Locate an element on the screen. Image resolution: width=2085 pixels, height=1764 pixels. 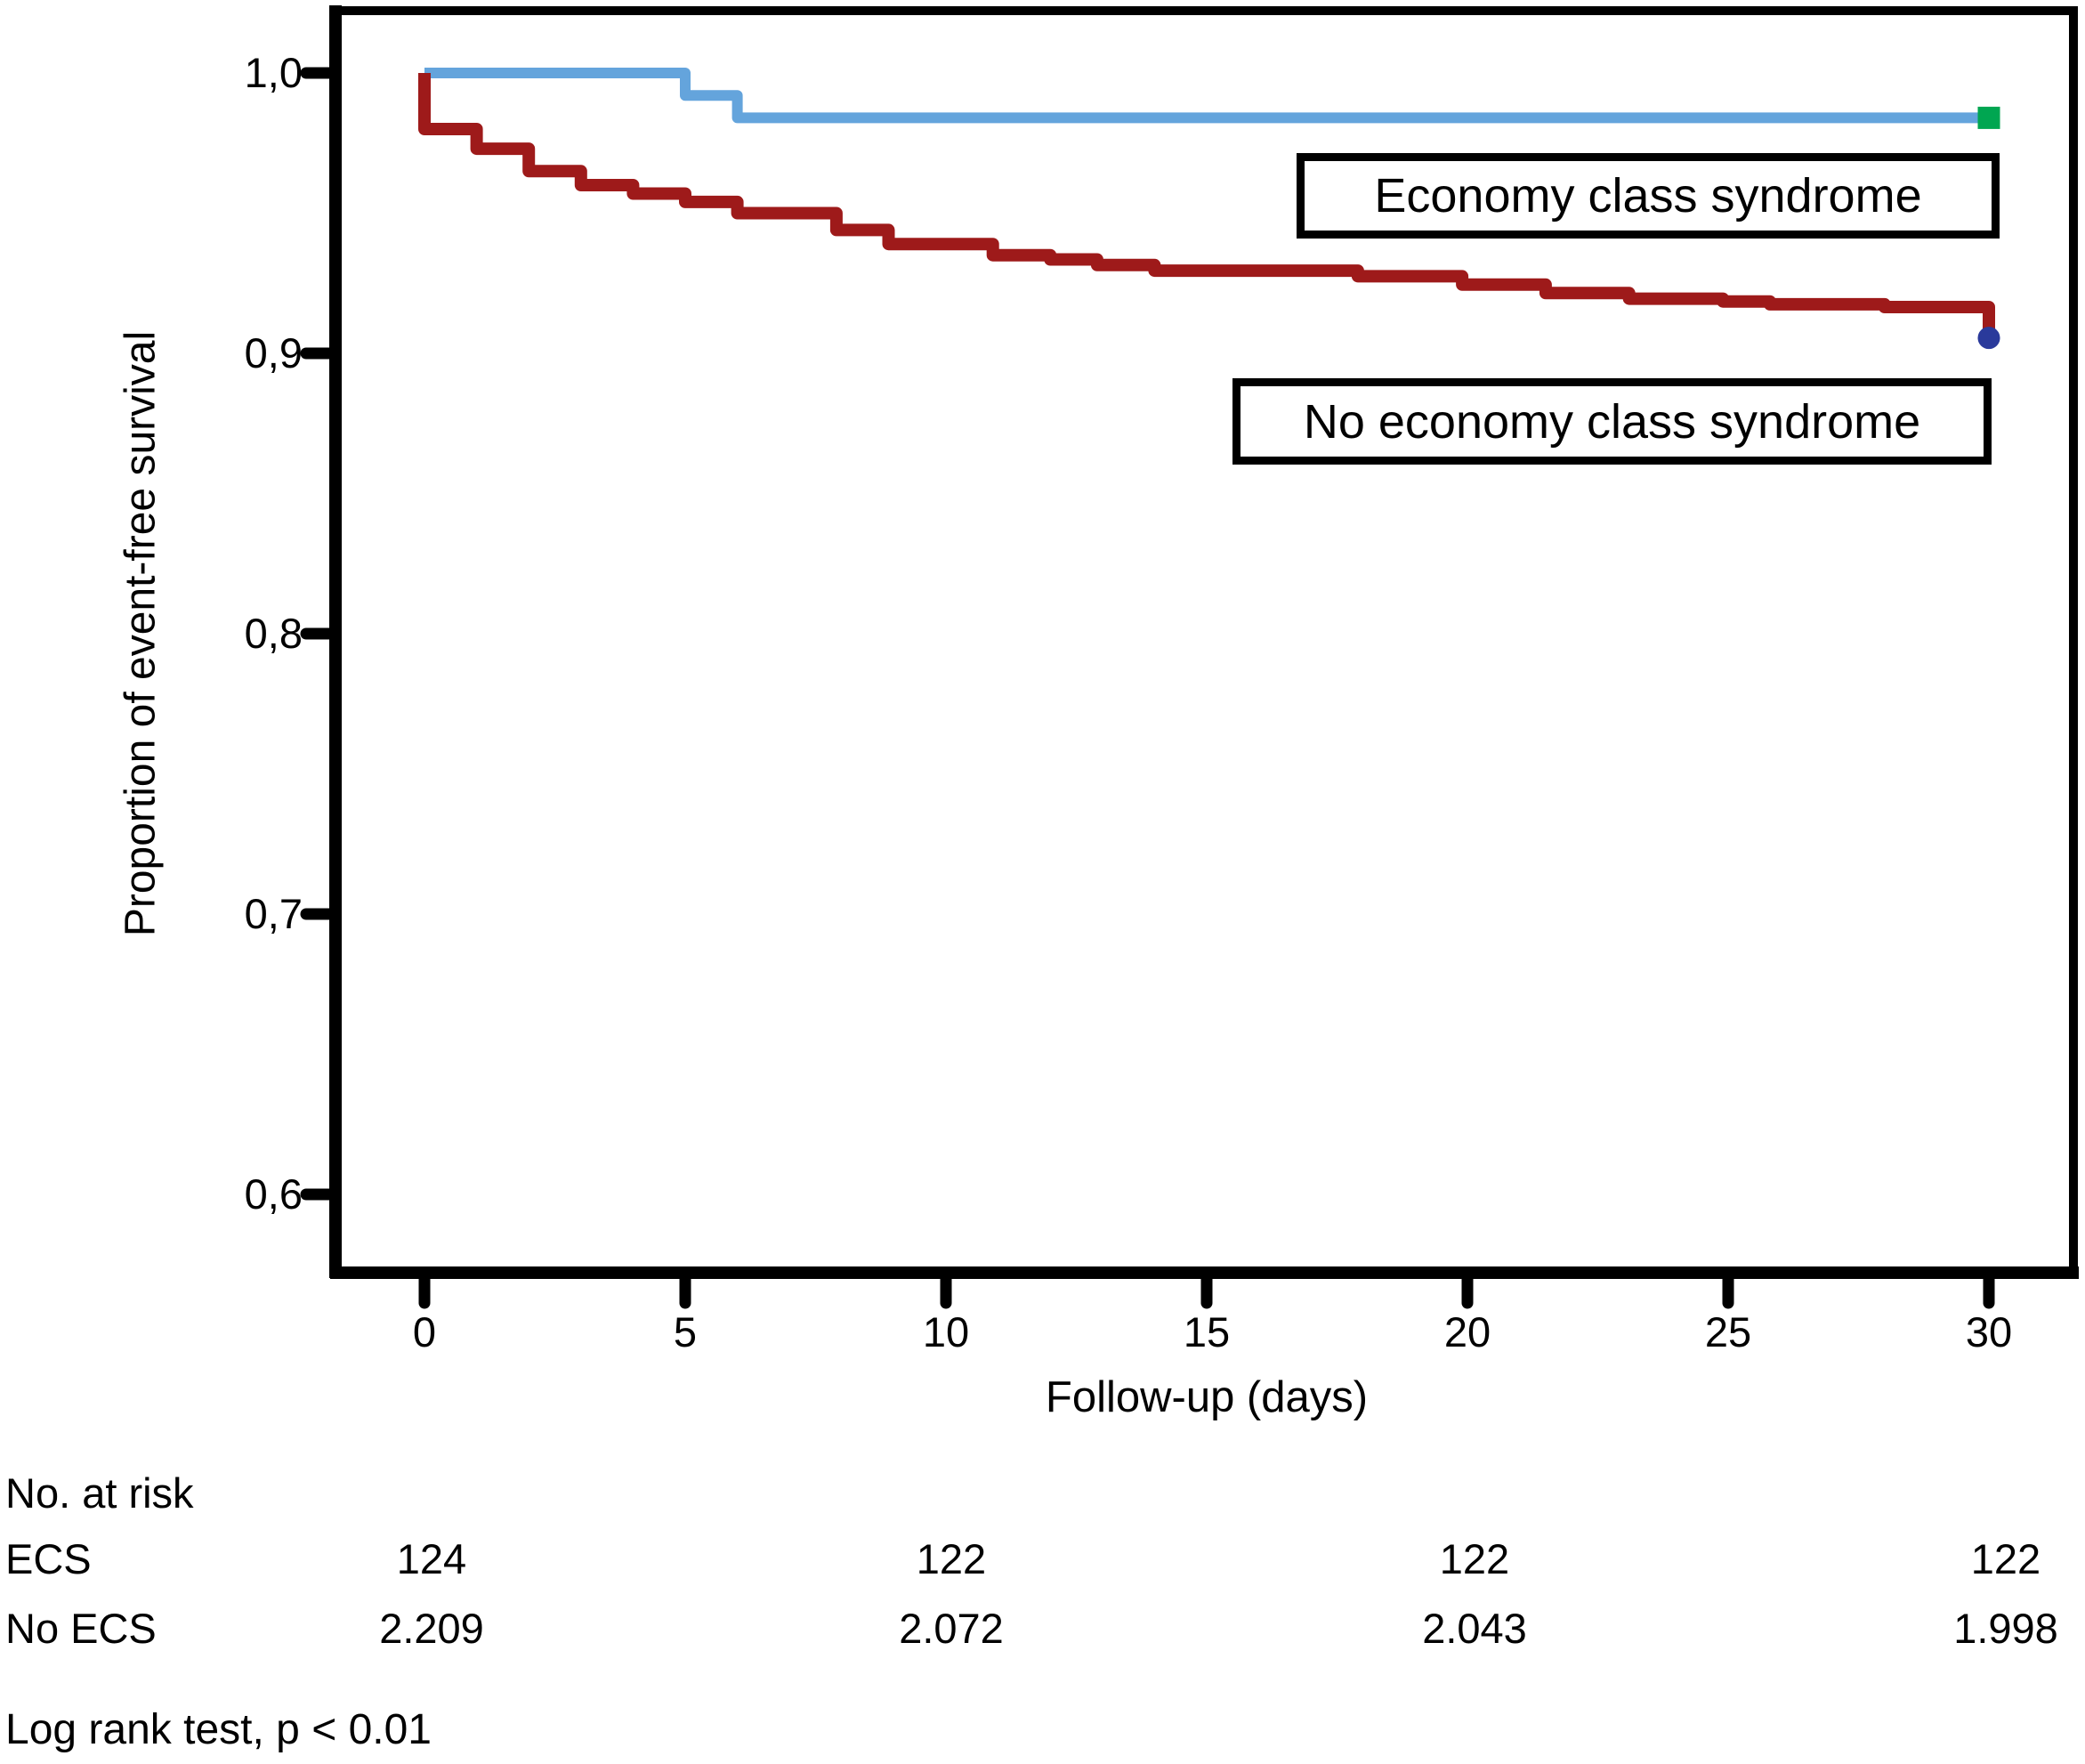
x-tick-label-20: 20 is located at coordinates (1467, 1331).